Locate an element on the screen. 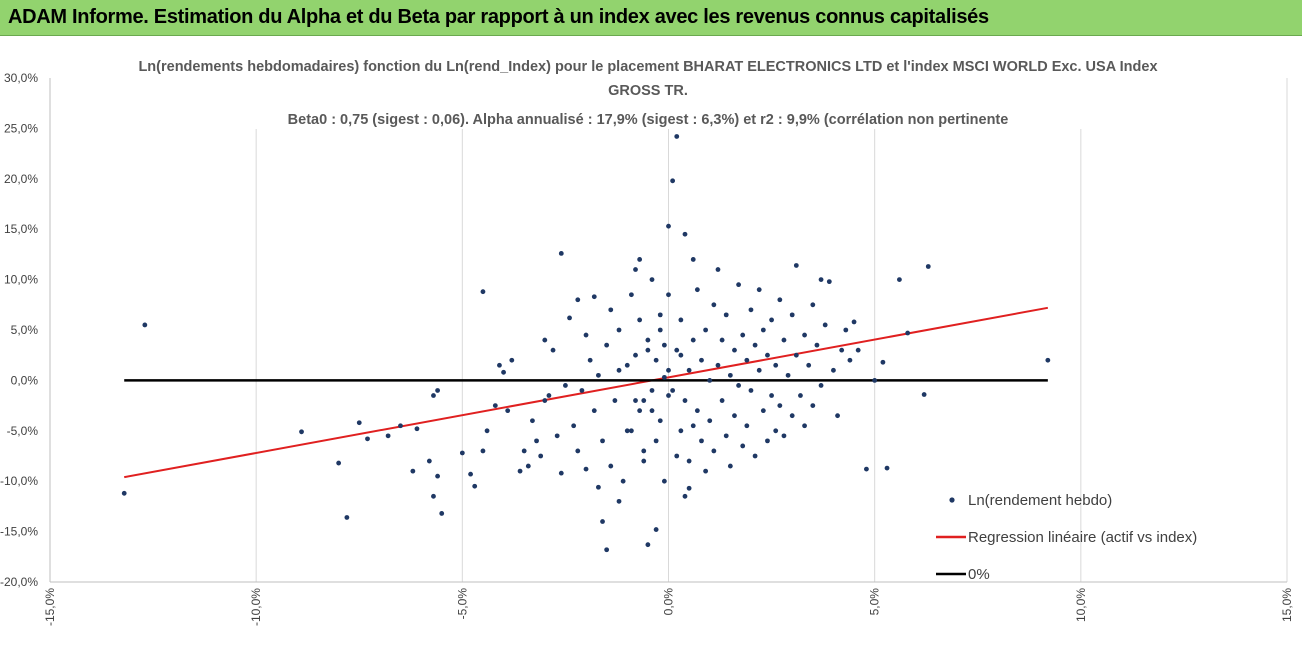 The height and width of the screenshot is (648, 1302). y-tick-label: -5,0% is located at coordinates (23, 431).